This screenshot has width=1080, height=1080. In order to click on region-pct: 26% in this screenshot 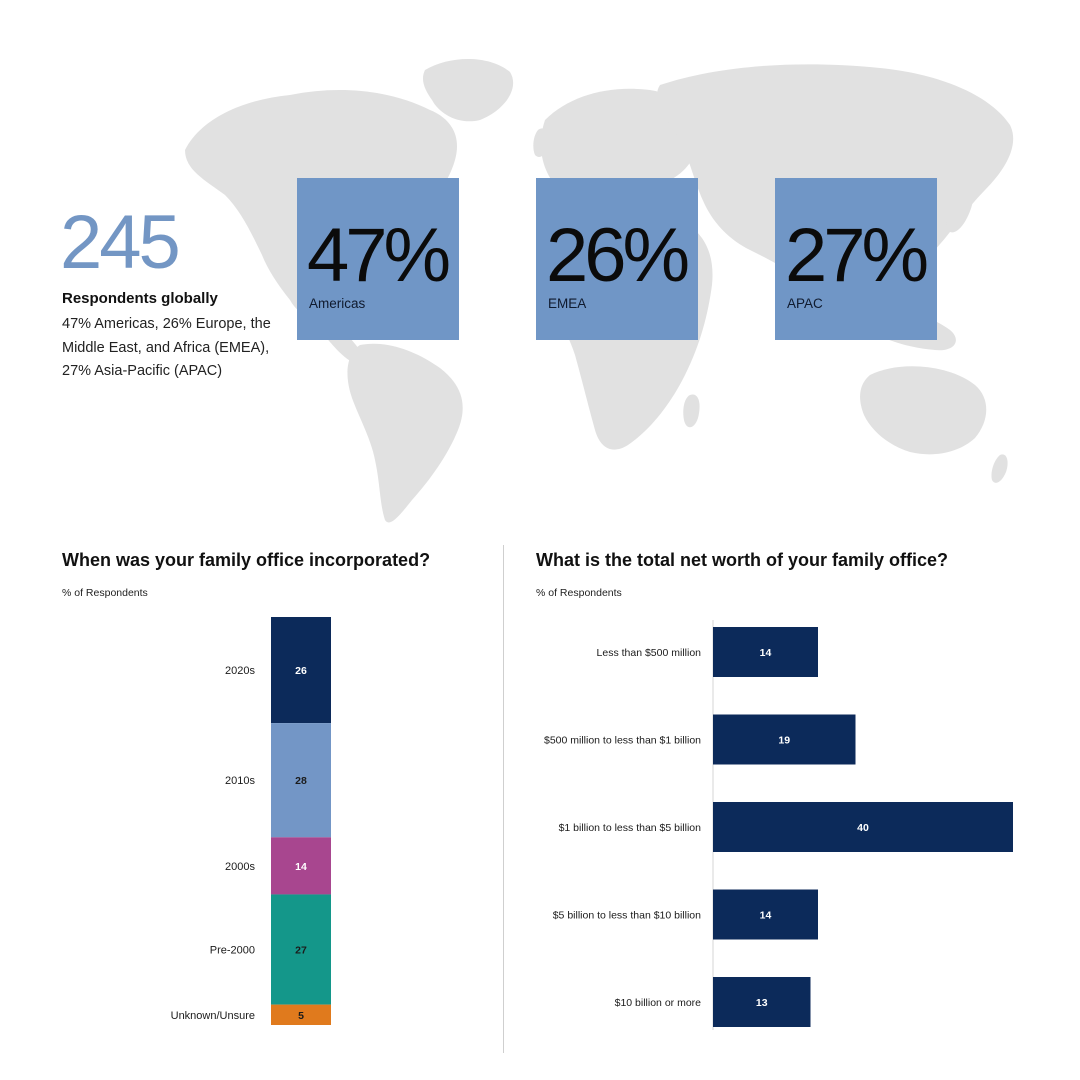, I will do `click(618, 255)`.